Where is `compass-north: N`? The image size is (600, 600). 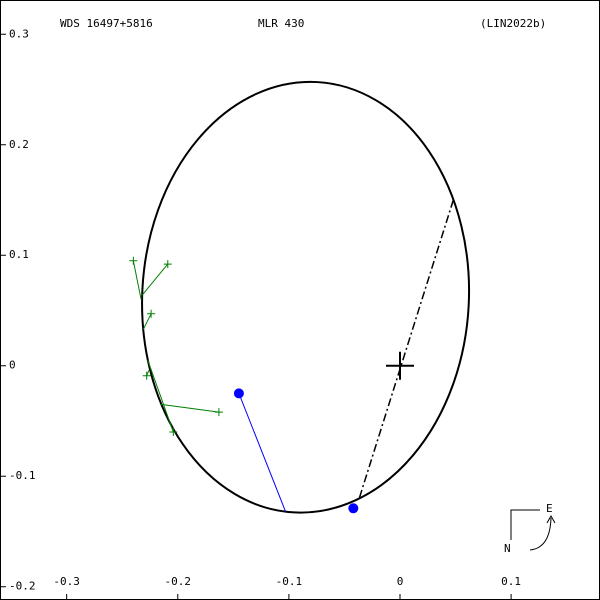 compass-north: N is located at coordinates (507, 548).